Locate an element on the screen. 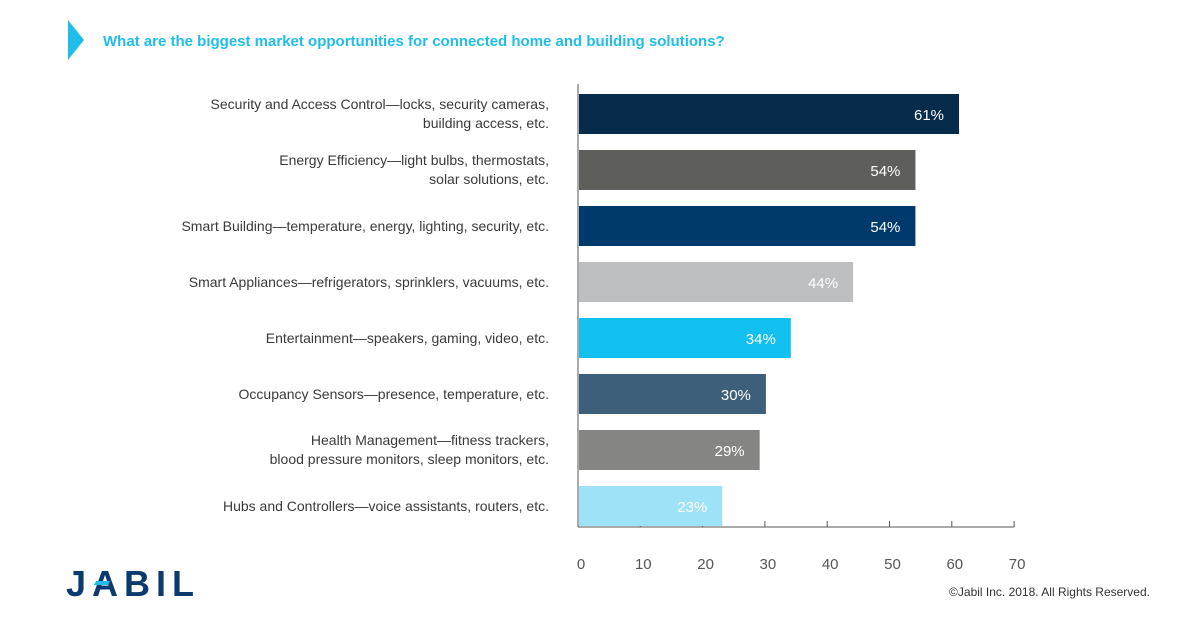 This screenshot has height=627, width=1200. category-label-line: building access, etc. is located at coordinates (485, 123).